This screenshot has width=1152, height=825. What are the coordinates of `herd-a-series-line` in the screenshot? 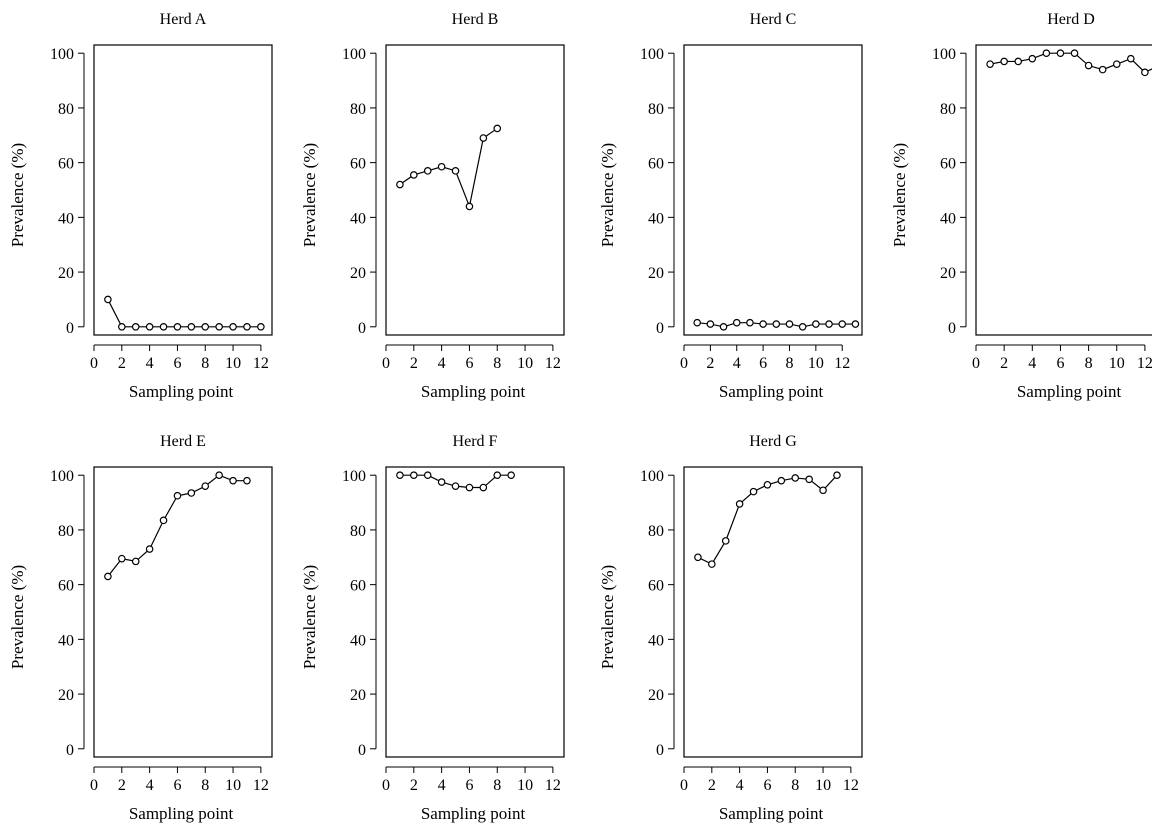 It's located at (184, 313).